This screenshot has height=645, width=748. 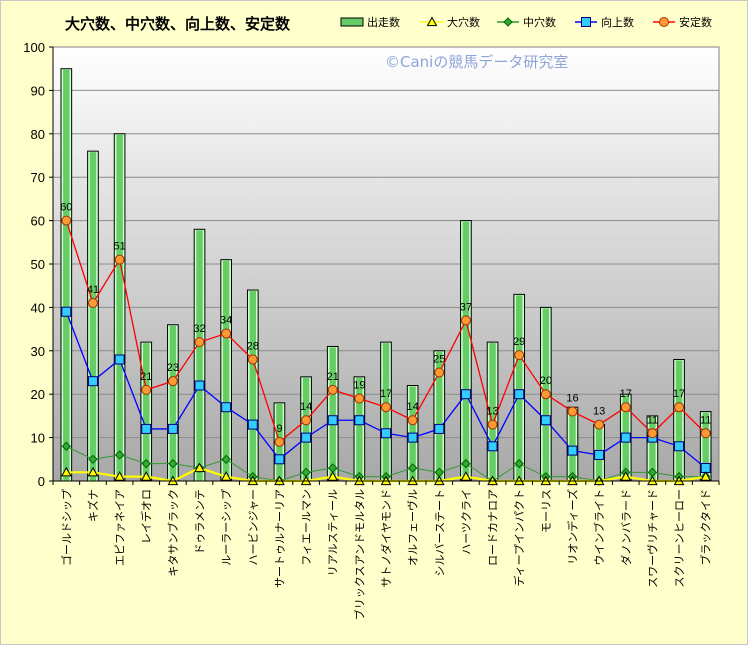 I want to click on y-tick-label: 40, so click(x=38, y=307).